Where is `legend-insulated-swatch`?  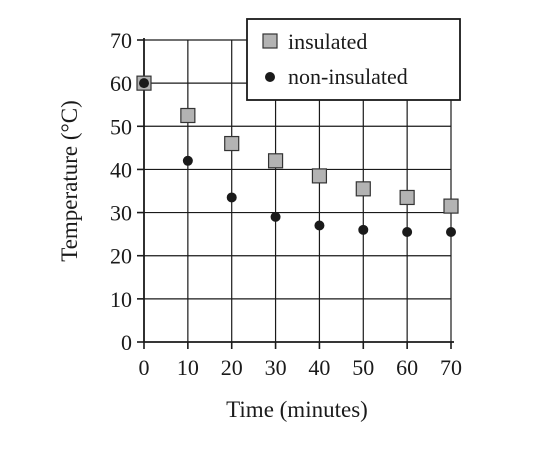
legend-insulated-swatch is located at coordinates (270, 41).